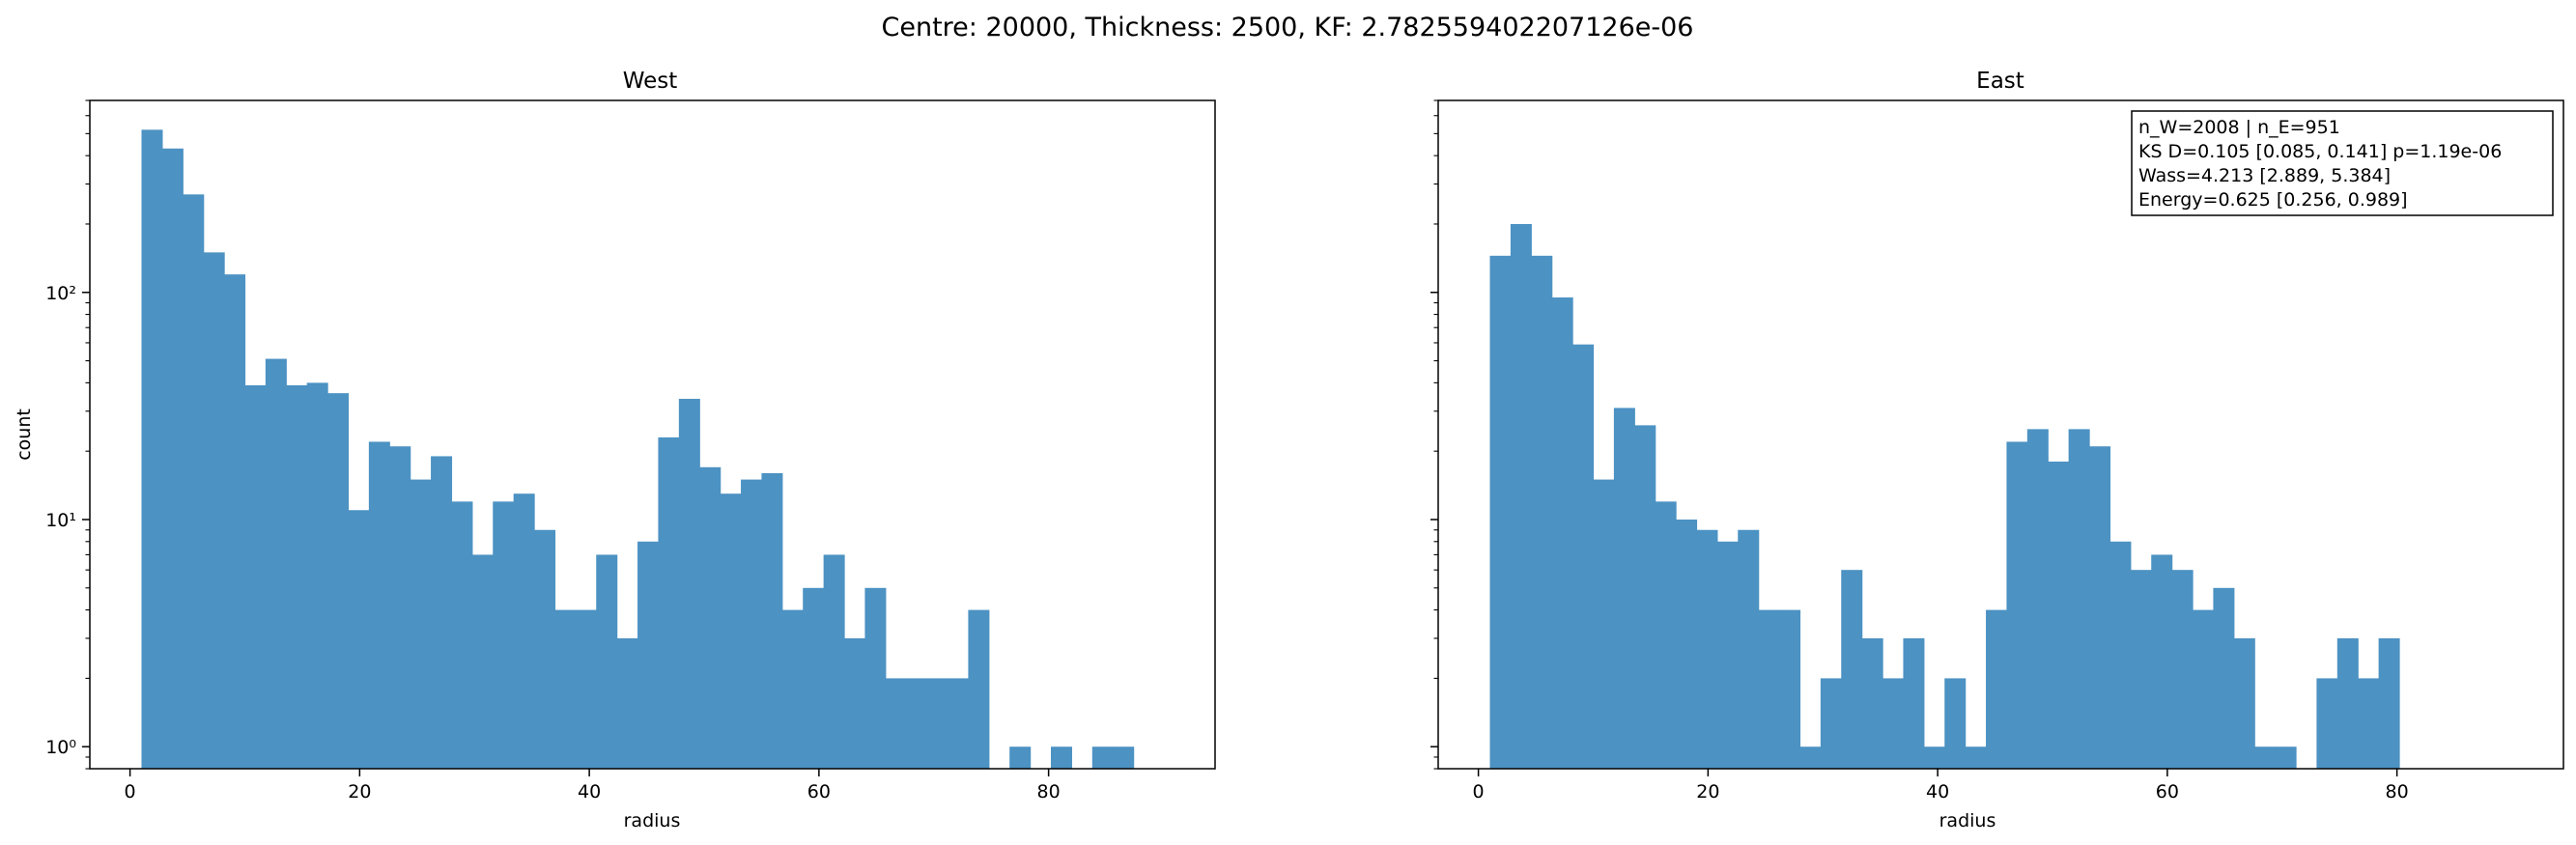  Describe the element at coordinates (1707, 792) in the screenshot. I see `east-x-tick-label-1: 20` at that location.